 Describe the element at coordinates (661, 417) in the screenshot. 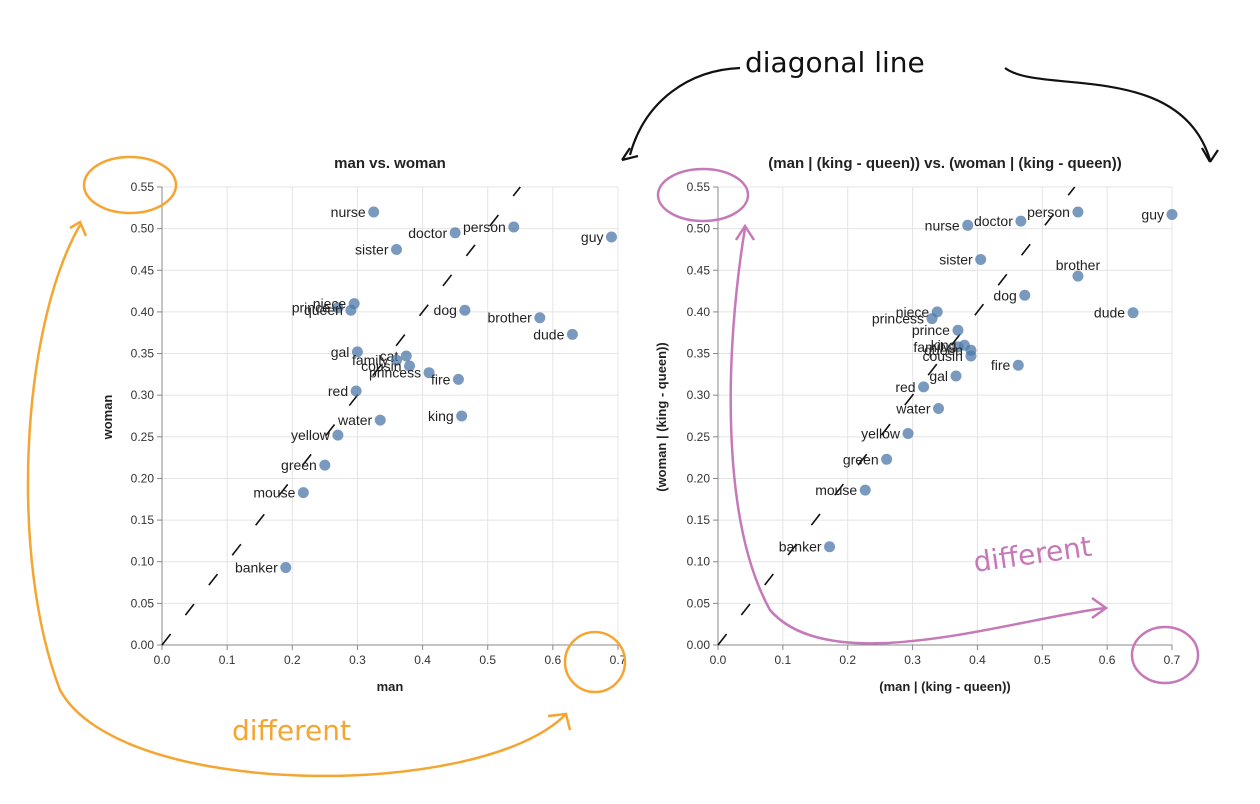

I see `y-axis-title: (woman | (king - queen))` at that location.